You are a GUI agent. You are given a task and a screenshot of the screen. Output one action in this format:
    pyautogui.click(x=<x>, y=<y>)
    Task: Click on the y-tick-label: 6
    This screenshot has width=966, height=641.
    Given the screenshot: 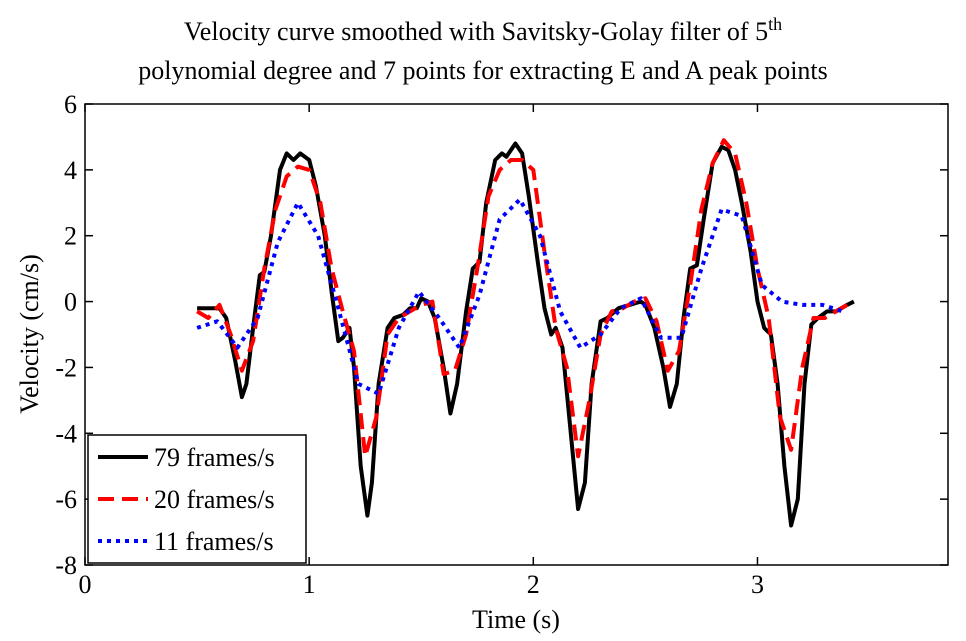 What is the action you would take?
    pyautogui.click(x=70, y=104)
    